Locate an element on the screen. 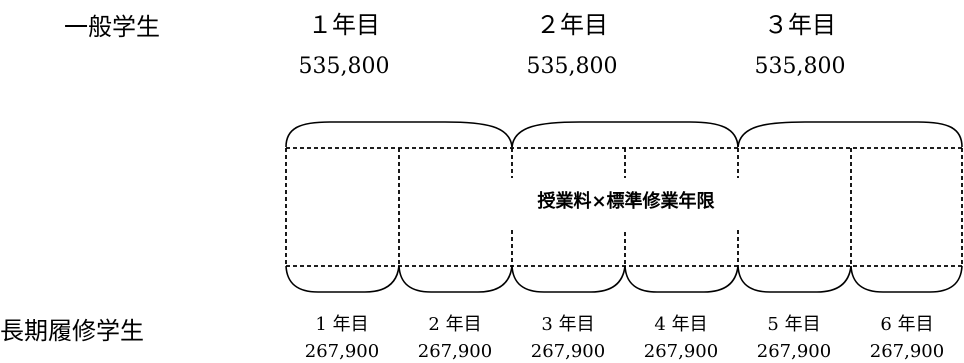 Image resolution: width=964 pixels, height=363 pixels. longterm-fee-2: 267,900 is located at coordinates (455, 351).